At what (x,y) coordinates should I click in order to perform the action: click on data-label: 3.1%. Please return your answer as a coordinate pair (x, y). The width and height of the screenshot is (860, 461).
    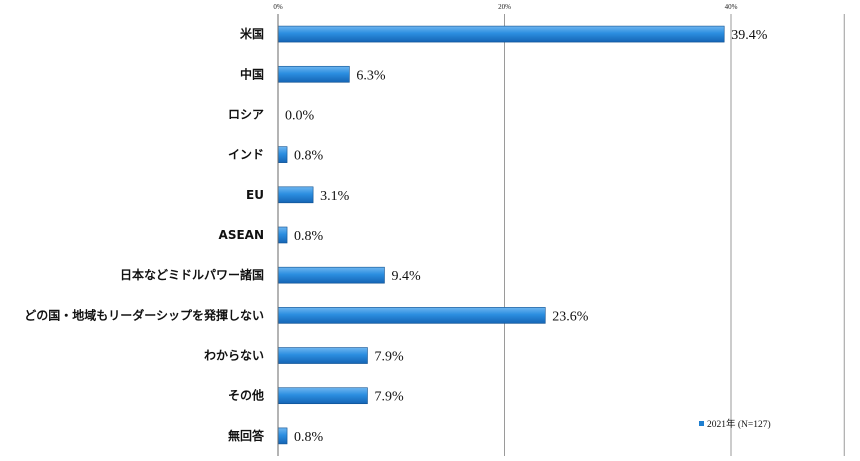
    Looking at the image, I should click on (335, 196).